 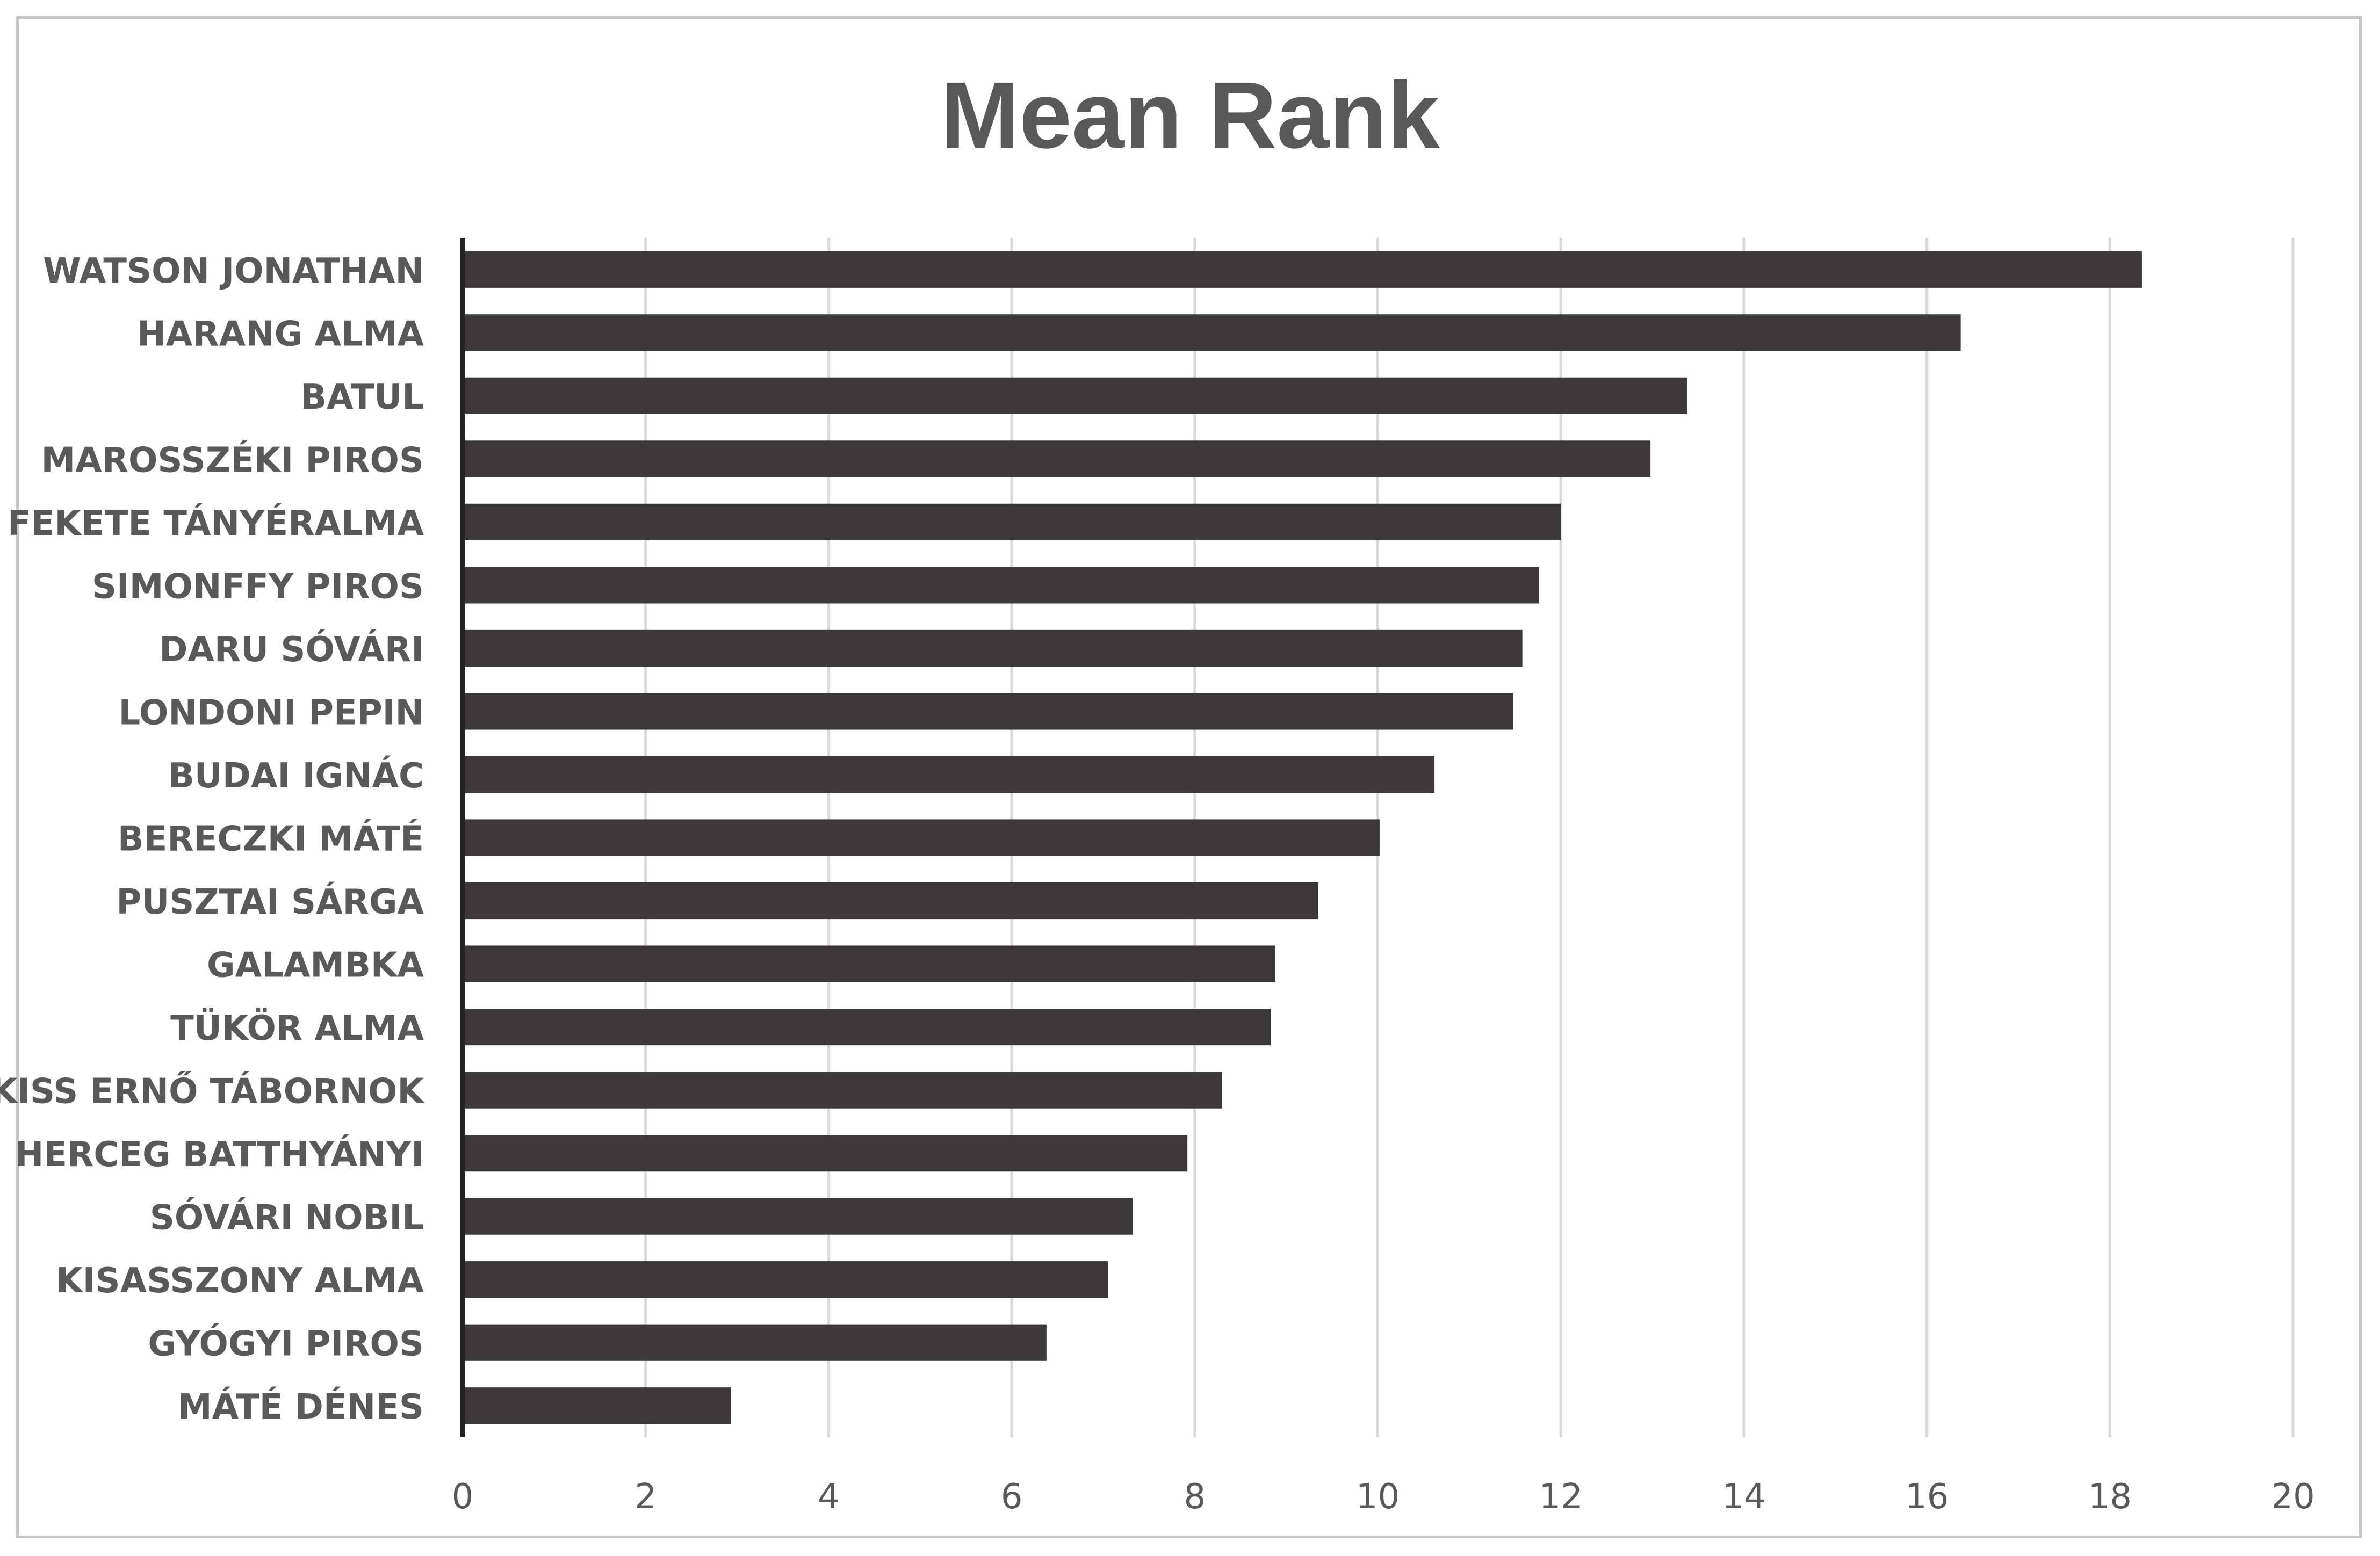 I want to click on category-label: FEKETE TÁNYÉRALMA, so click(x=216, y=523).